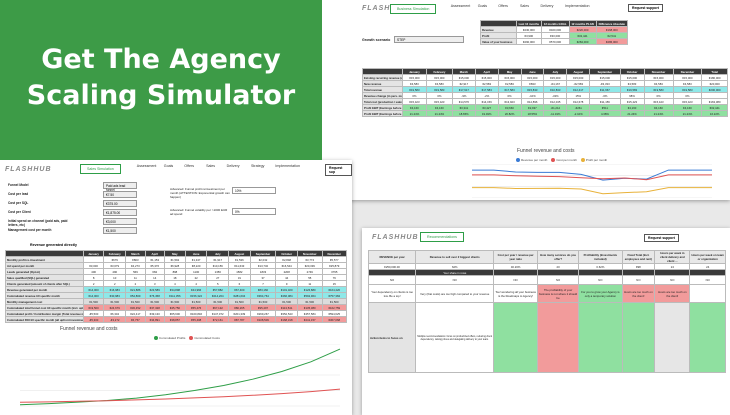  What do you see at coordinates (19, 212) in the screenshot?
I see `field-label: Cost per Client` at bounding box center [19, 212].